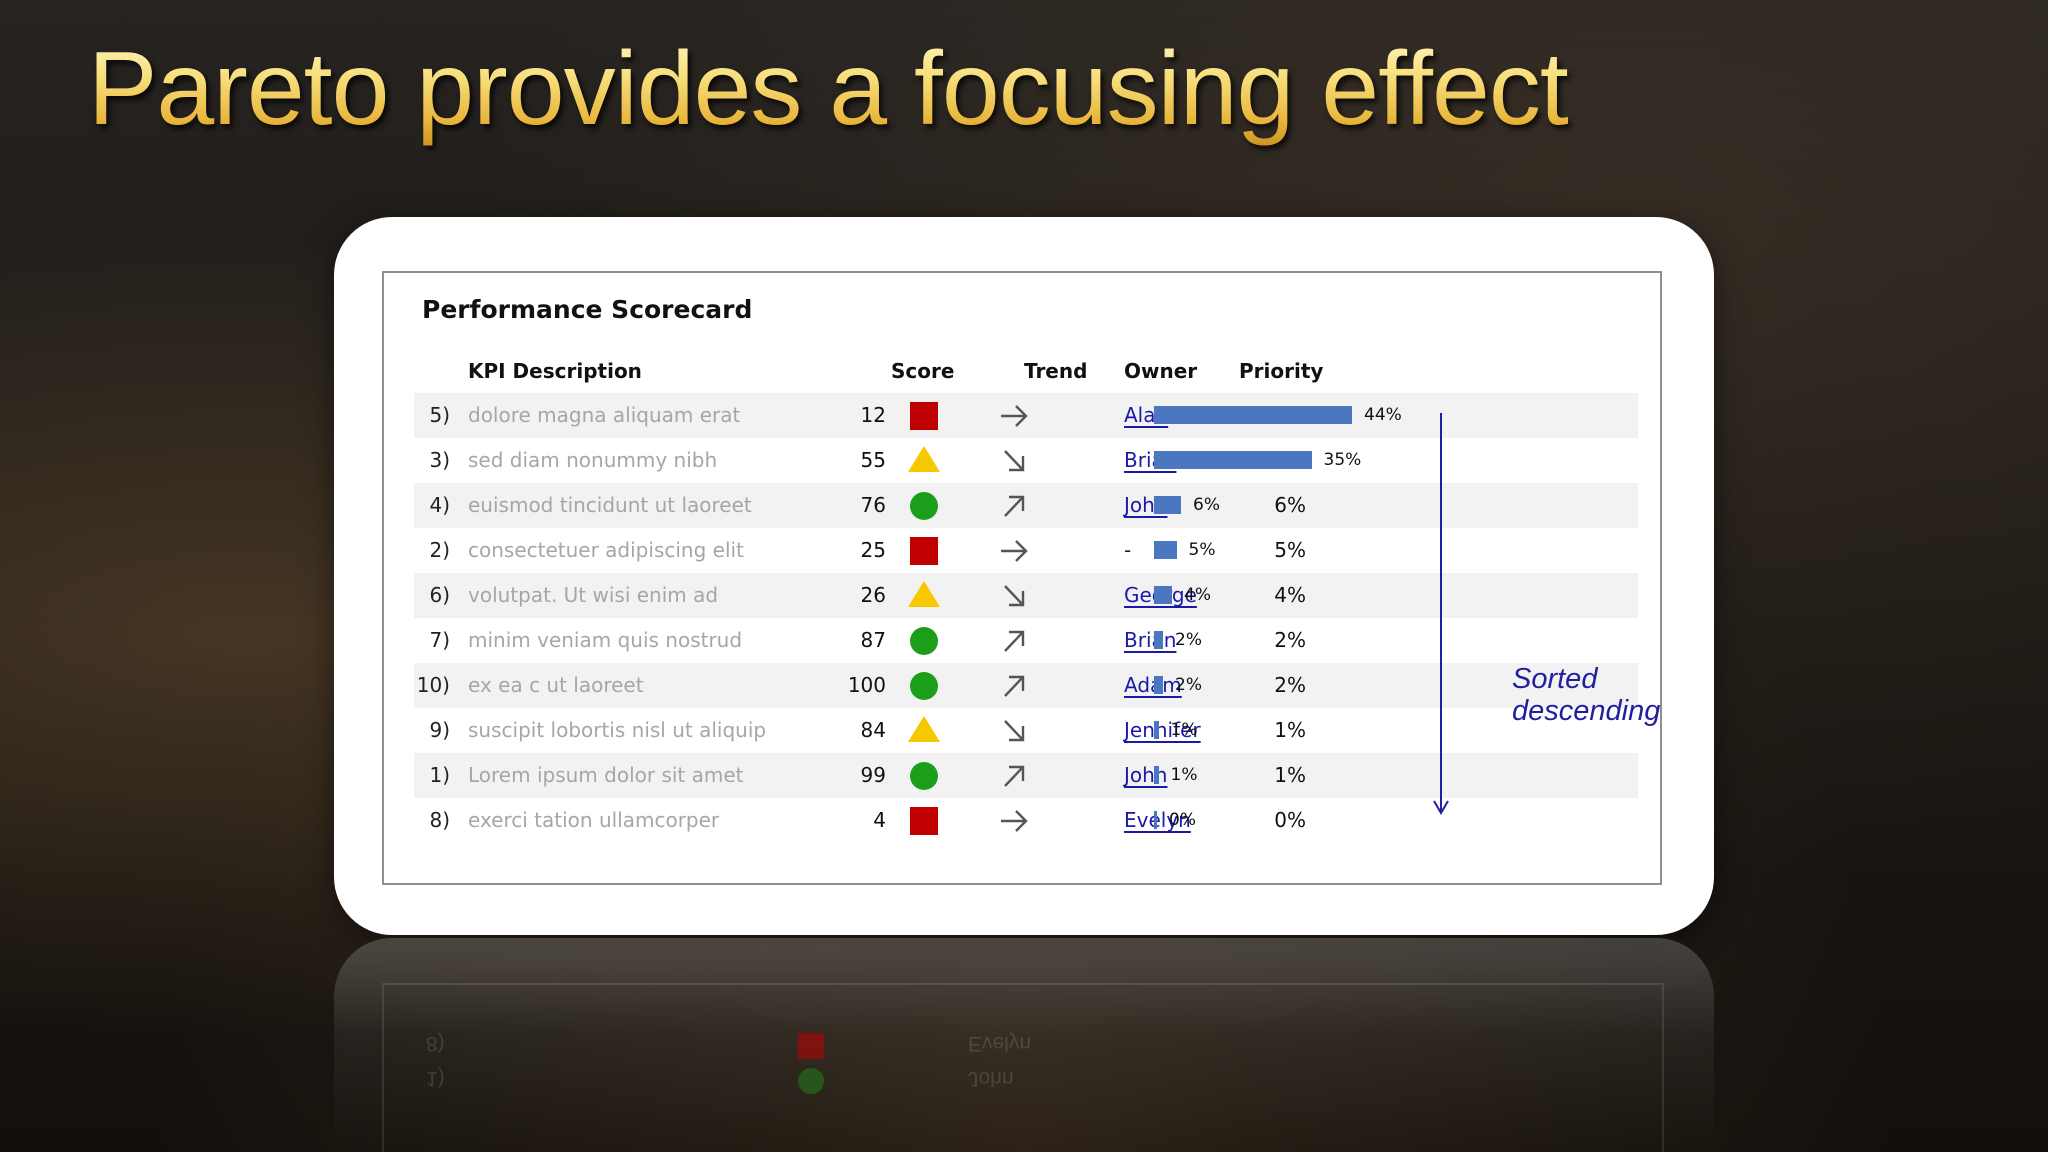 Image resolution: width=2048 pixels, height=1152 pixels. Describe the element at coordinates (879, 820) in the screenshot. I see `score-value: 4` at that location.